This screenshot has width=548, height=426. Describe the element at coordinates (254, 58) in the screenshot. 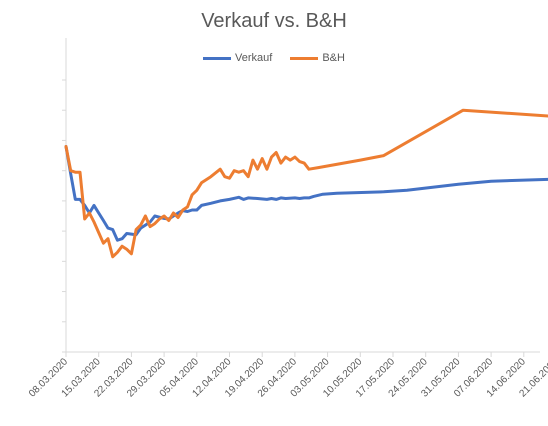

I see `legend-label-verkauf: Verkauf` at that location.